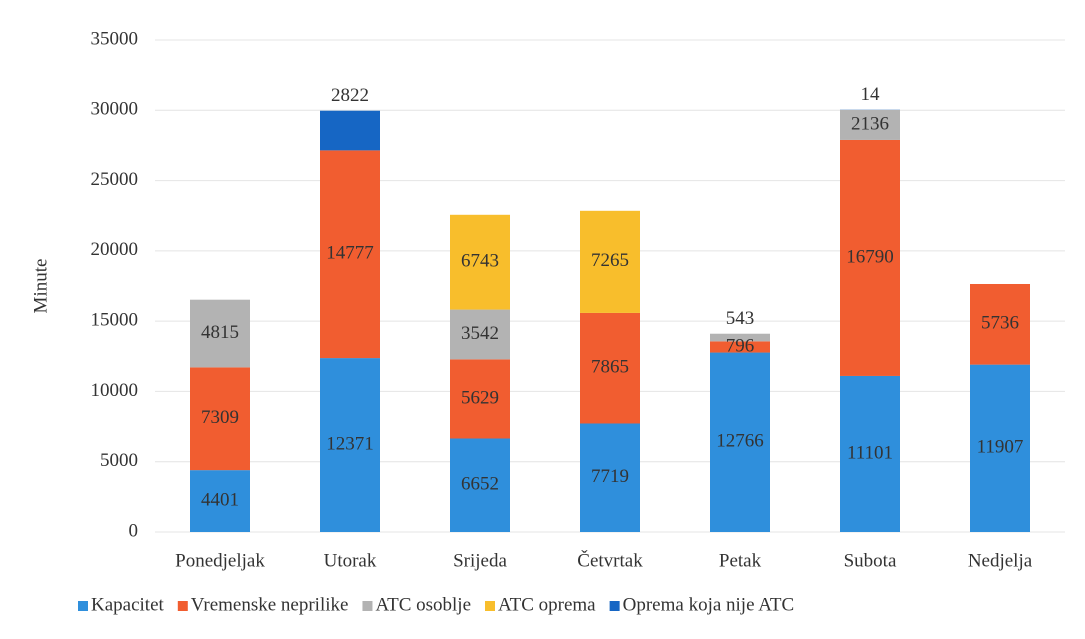  I want to click on y-axis-label: Minute, so click(40, 286).